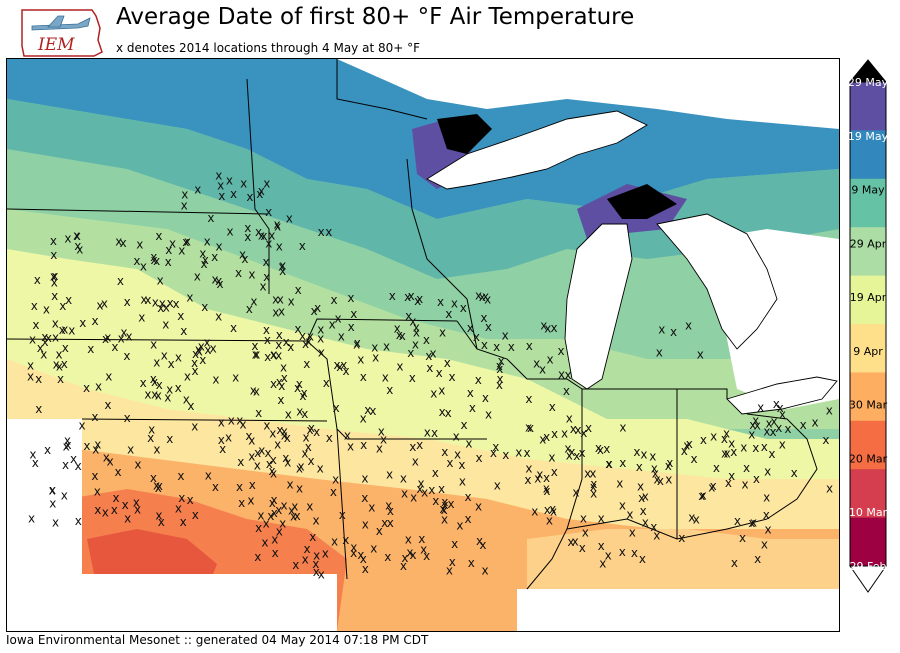 This screenshot has width=900, height=653. I want to click on legend-label: 9 Apr, so click(868, 351).